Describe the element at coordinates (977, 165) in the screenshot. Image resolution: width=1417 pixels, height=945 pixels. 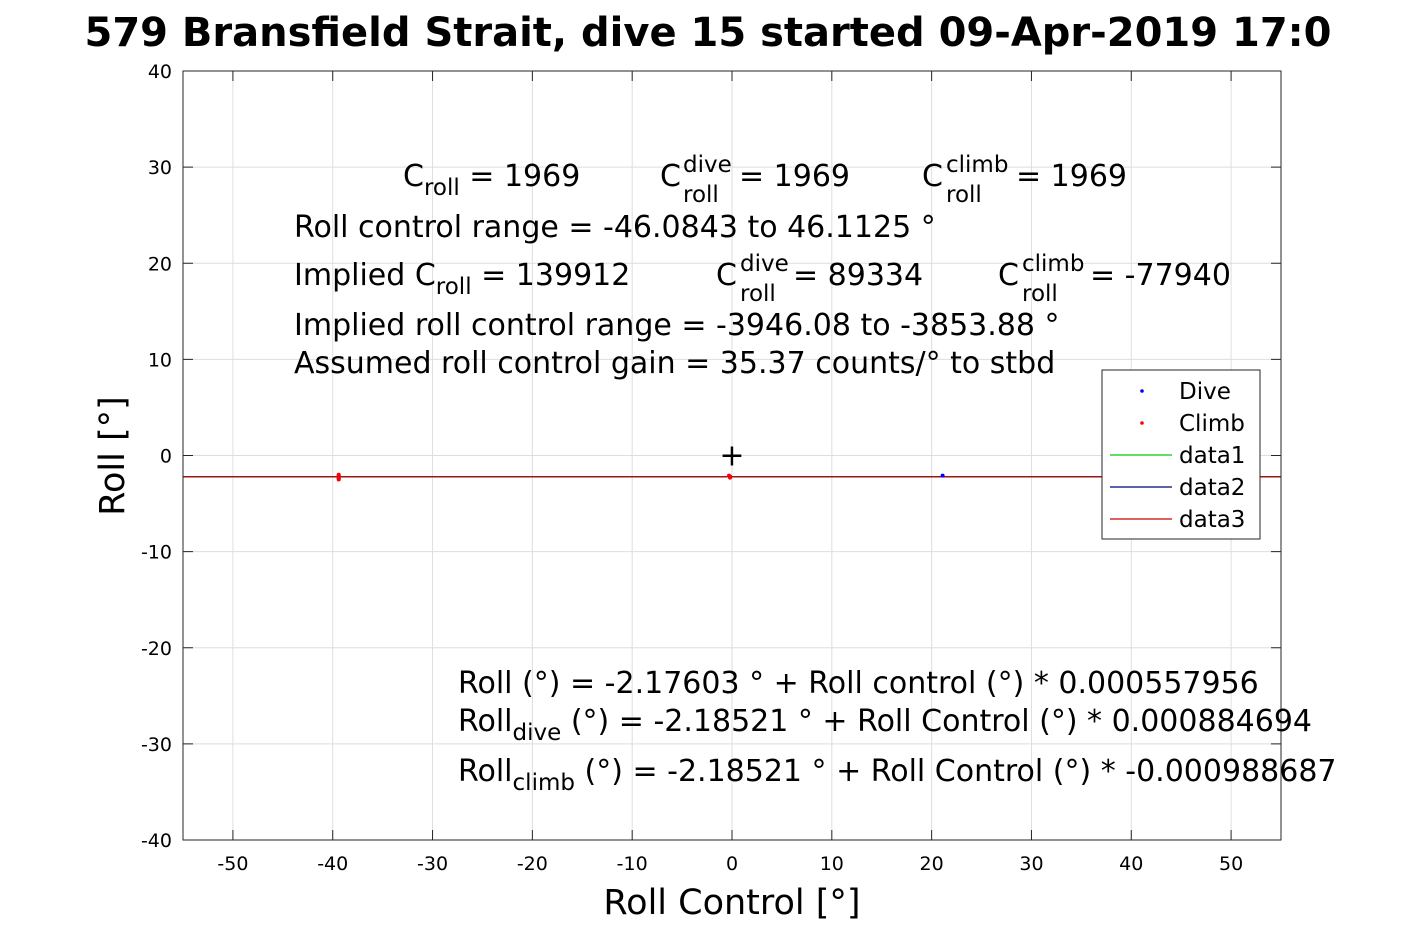
I see `annotation-c-climb-sup: climb` at that location.